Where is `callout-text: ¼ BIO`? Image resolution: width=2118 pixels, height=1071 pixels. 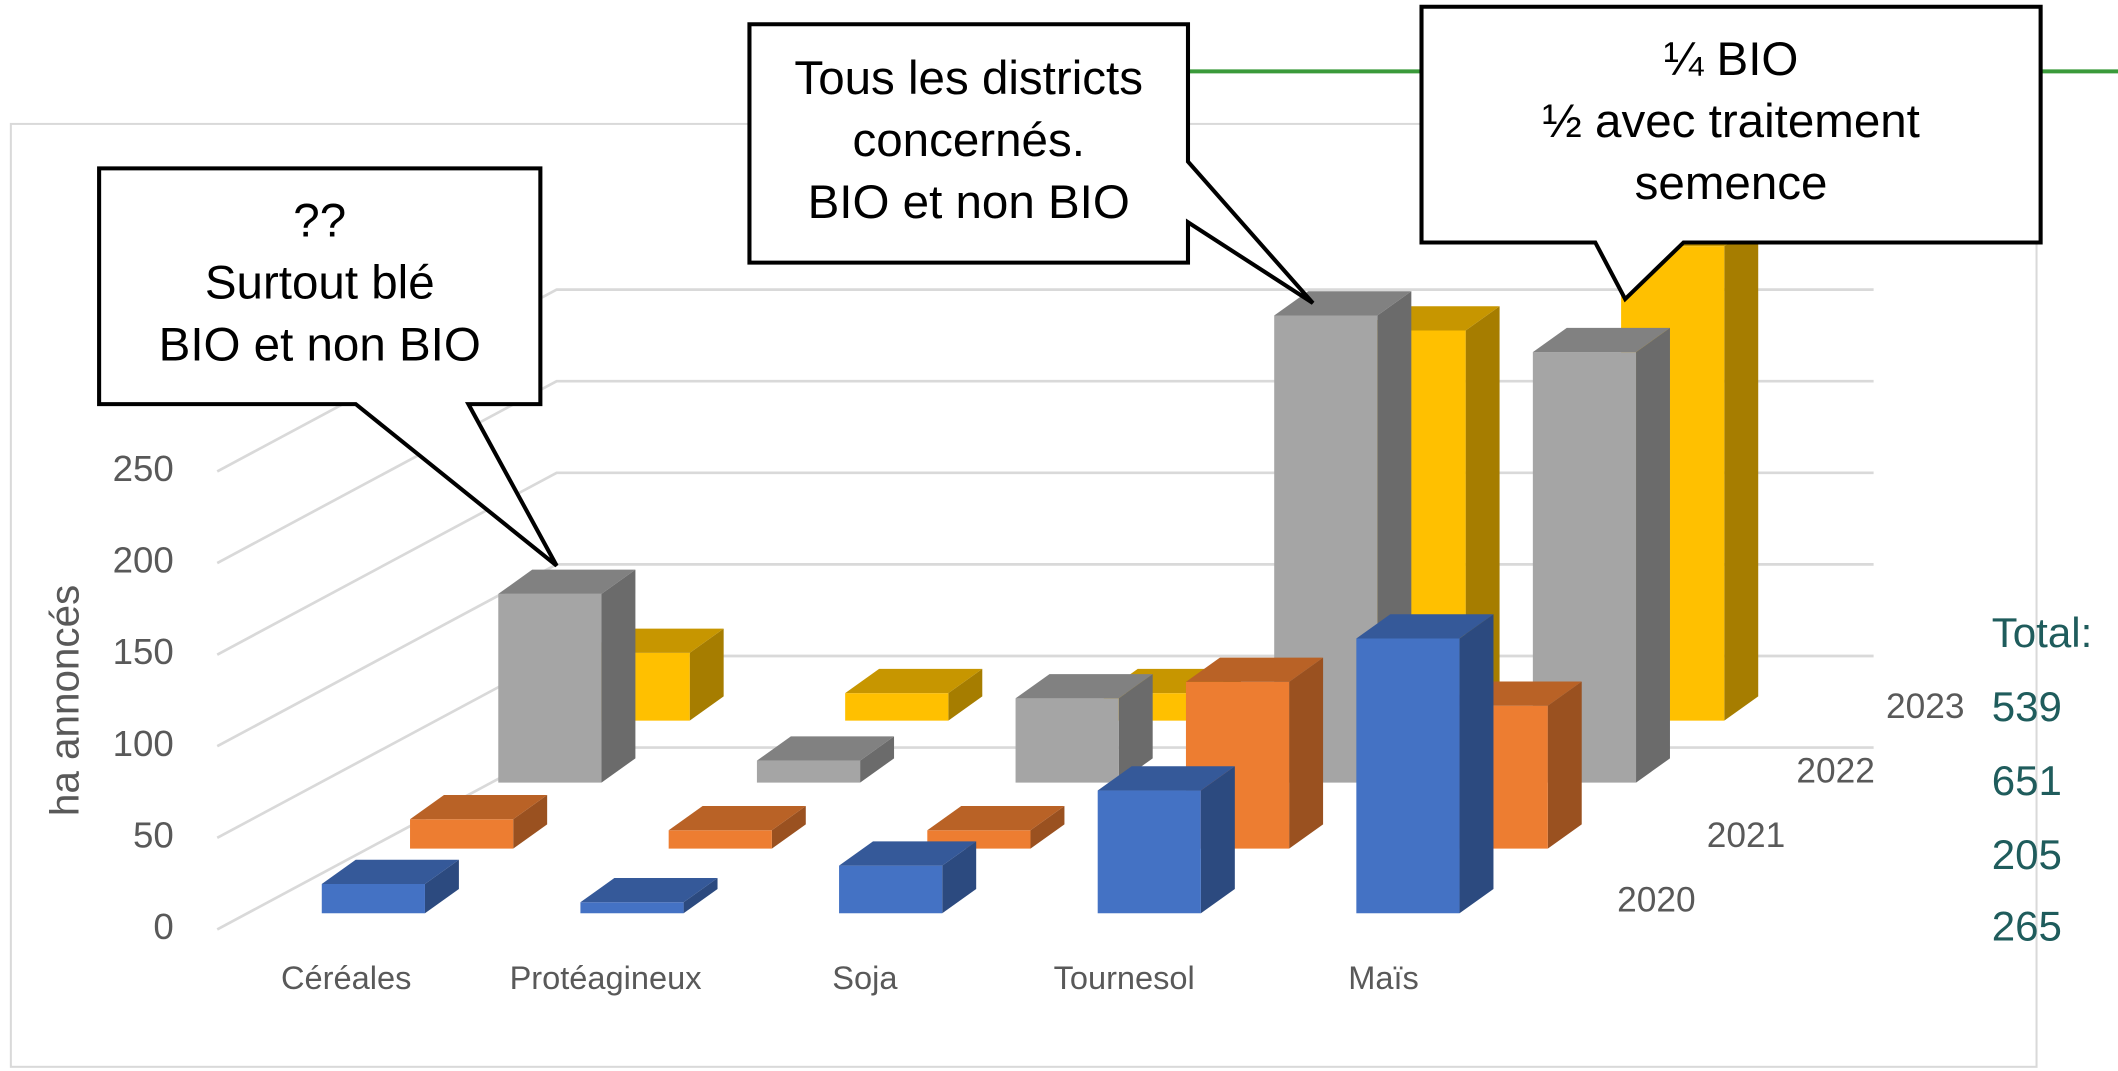 callout-text: ¼ BIO is located at coordinates (1731, 59).